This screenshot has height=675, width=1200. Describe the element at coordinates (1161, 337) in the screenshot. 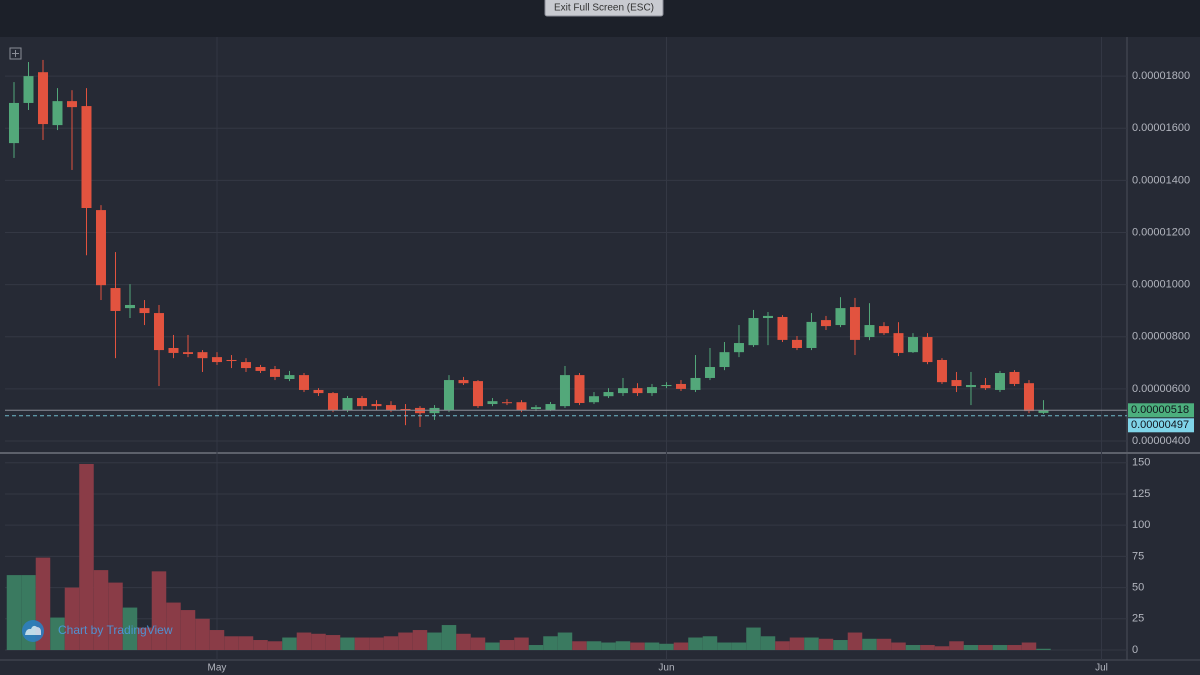

I see `y-tick-label: 0.00000800` at that location.